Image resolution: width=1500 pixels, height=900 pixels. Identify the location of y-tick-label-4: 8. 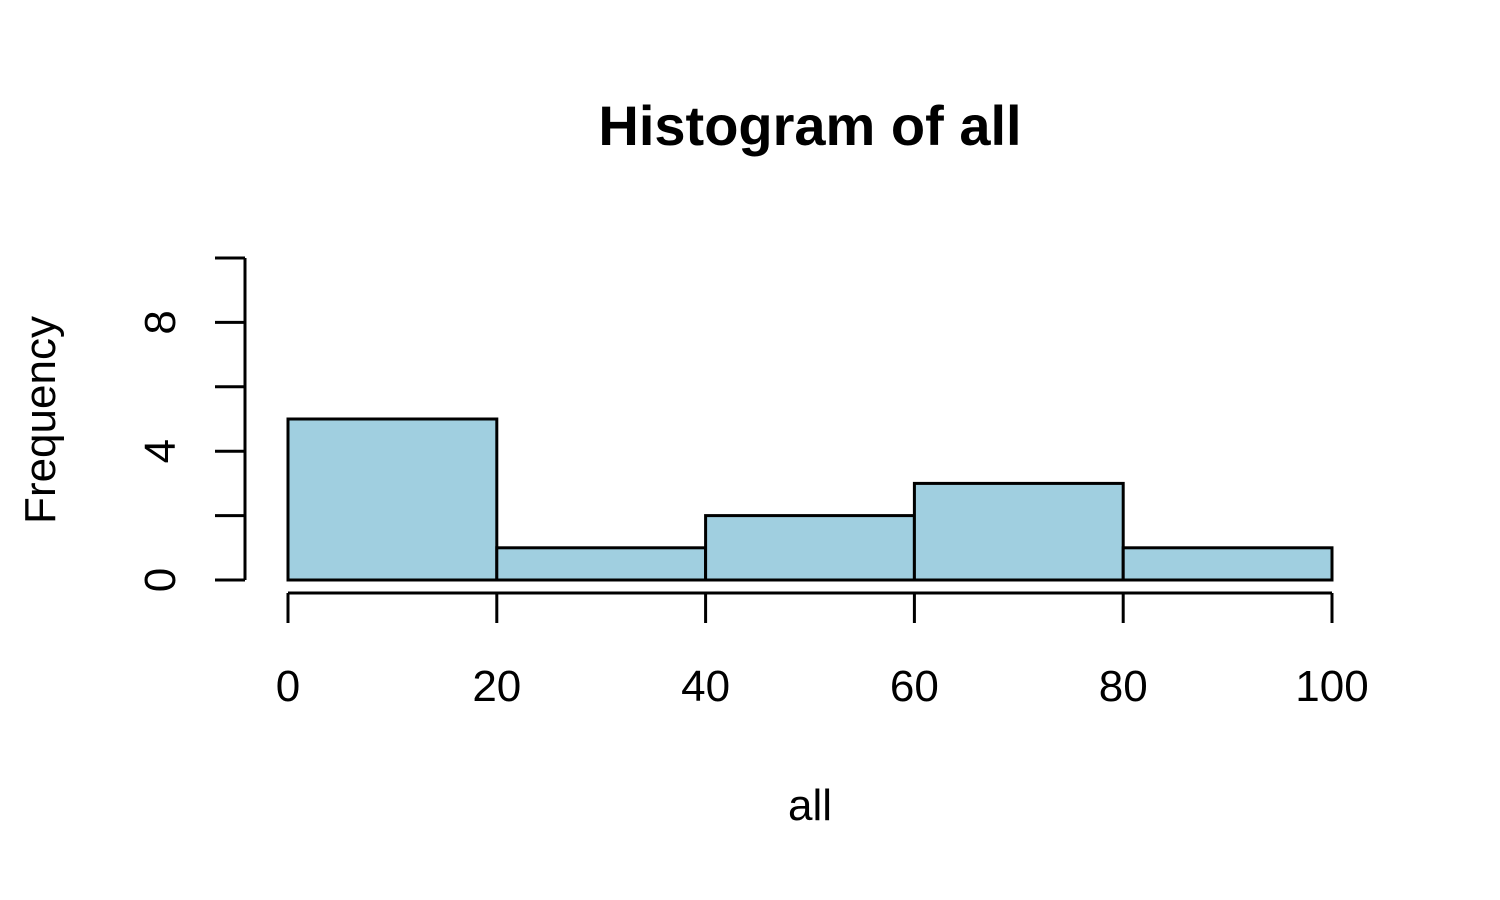
(160, 322).